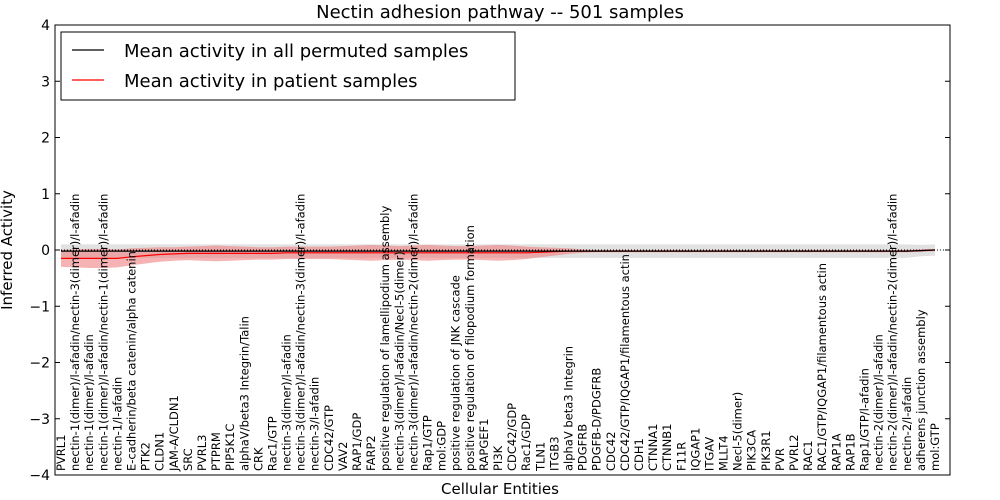 The image size is (1000, 500). I want to click on entity-label: nectin-3(dimer)/l-afadin/Necl-5(dimer), so click(399, 361).